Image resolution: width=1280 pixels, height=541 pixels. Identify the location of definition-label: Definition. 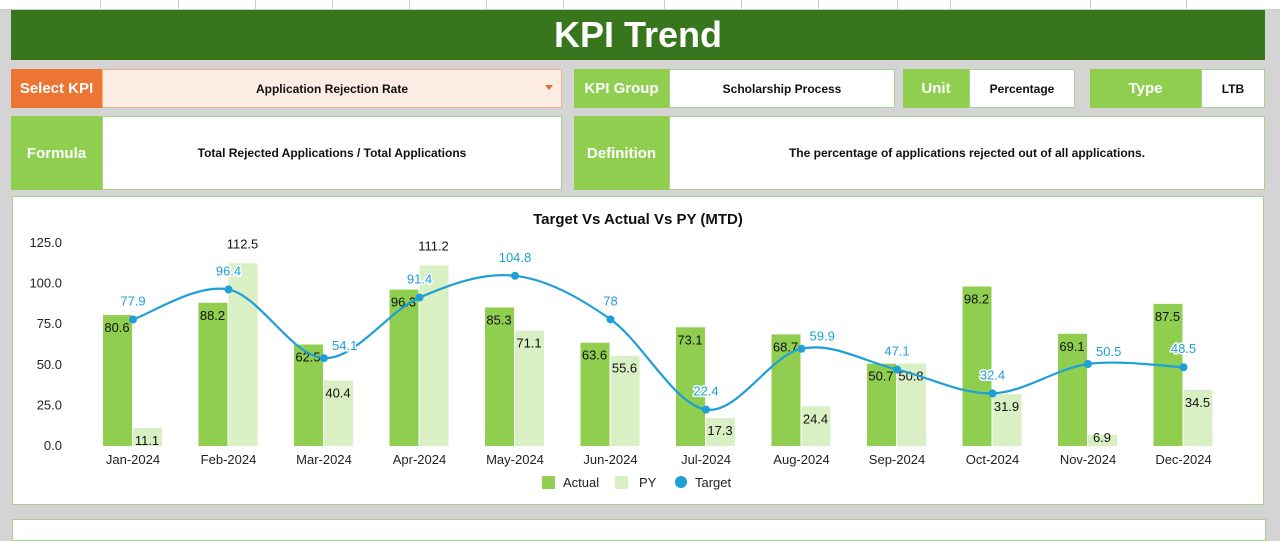
(621, 153).